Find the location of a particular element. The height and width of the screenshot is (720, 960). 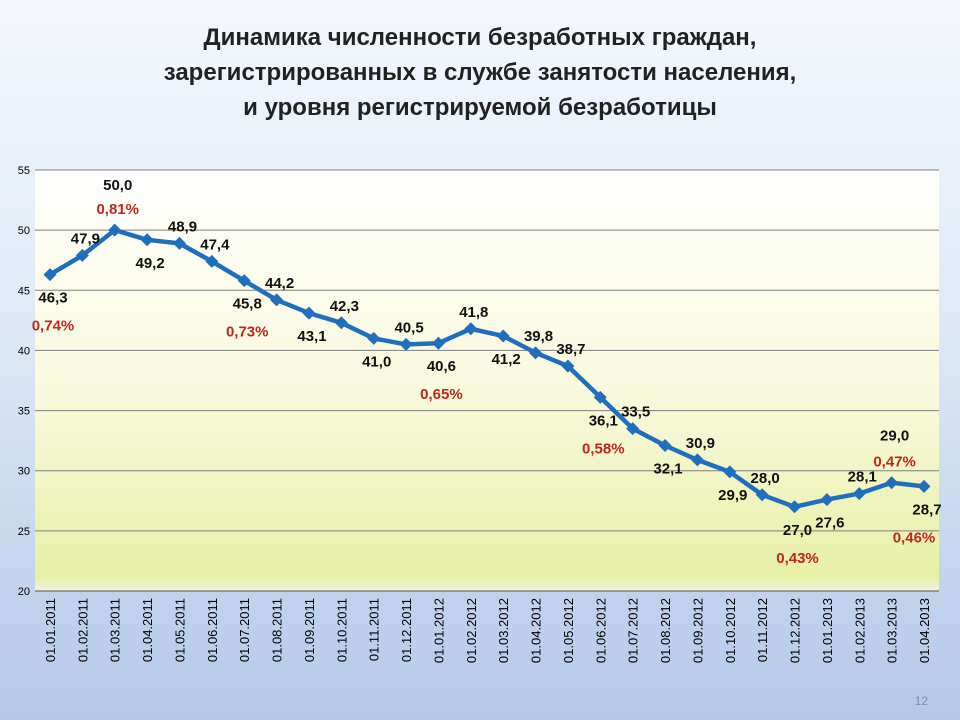

y-tick-label: 20 is located at coordinates (24, 592).